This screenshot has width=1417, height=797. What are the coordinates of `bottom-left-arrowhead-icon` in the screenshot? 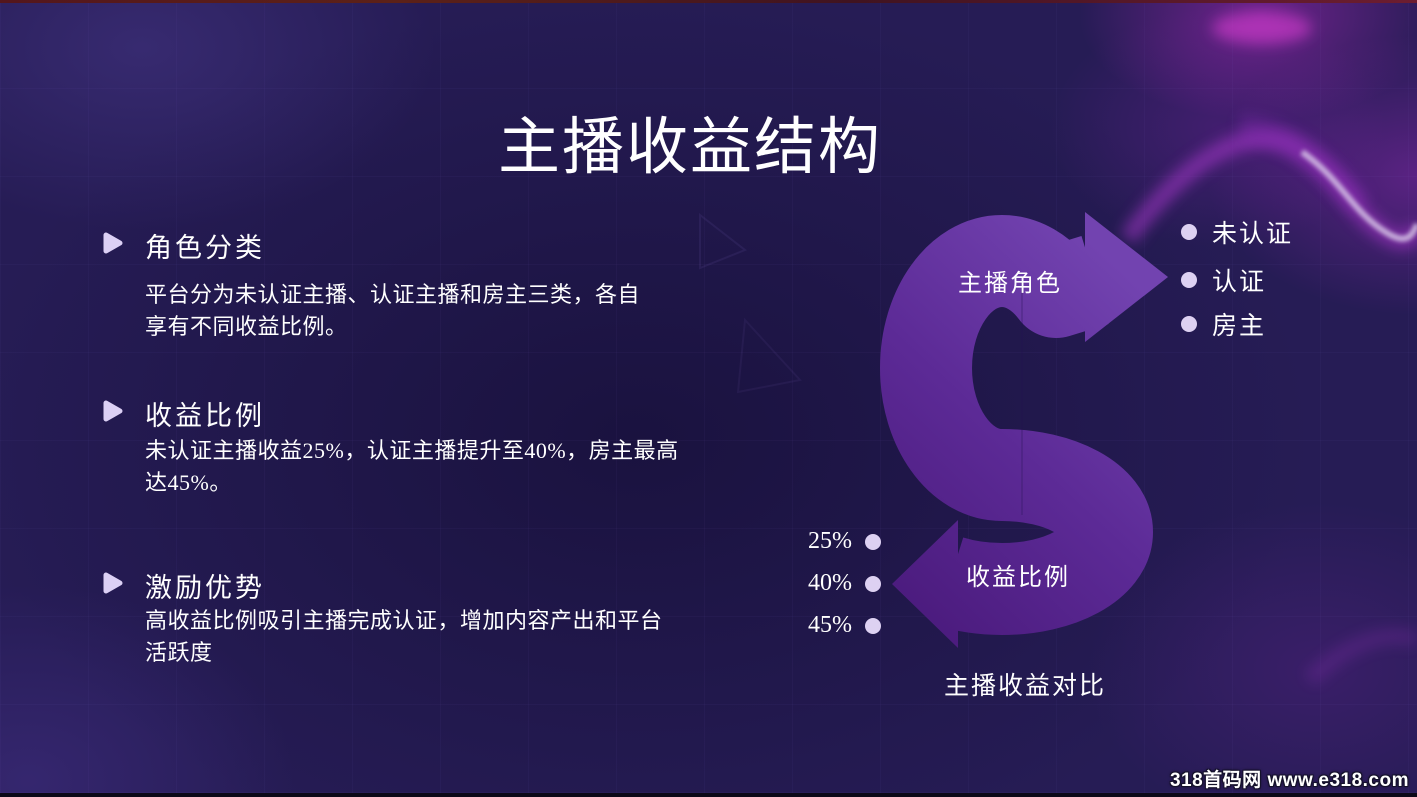 It's located at (925, 584).